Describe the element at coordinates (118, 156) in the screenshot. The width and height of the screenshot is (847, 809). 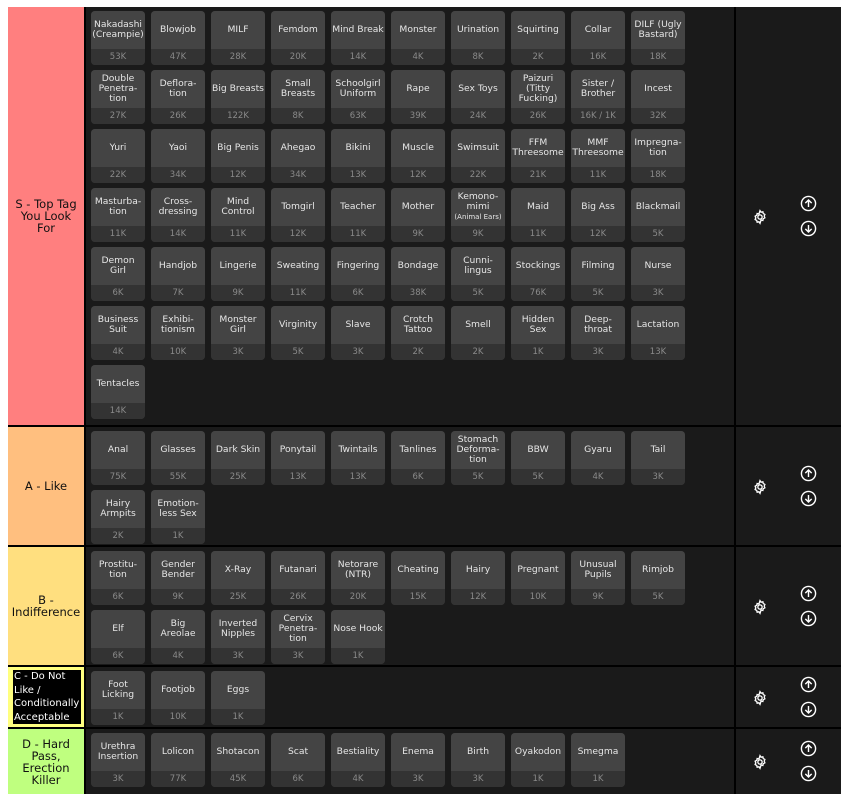
I see `tag-card: Yuri 22K` at that location.